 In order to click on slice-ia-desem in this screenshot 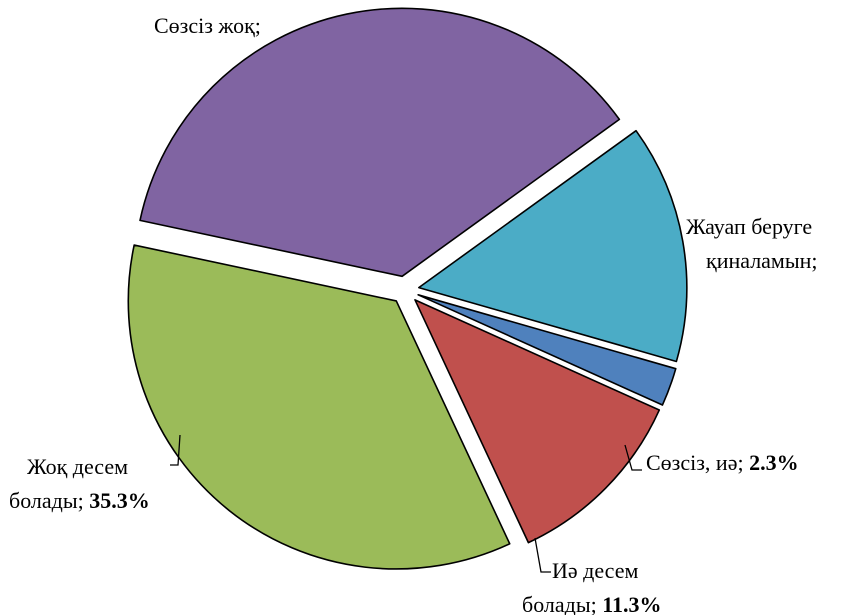, I will do `click(537, 421)`.